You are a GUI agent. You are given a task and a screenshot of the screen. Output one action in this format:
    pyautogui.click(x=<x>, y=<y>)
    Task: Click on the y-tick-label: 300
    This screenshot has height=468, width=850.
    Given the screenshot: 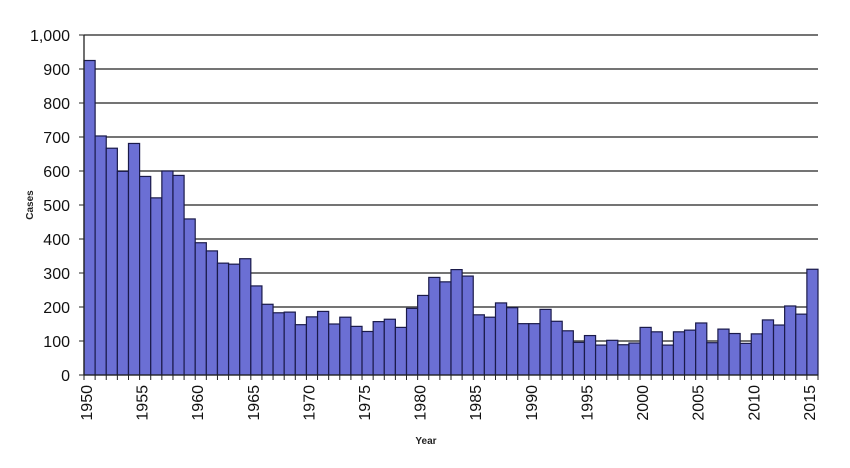 What is the action you would take?
    pyautogui.click(x=56, y=274)
    